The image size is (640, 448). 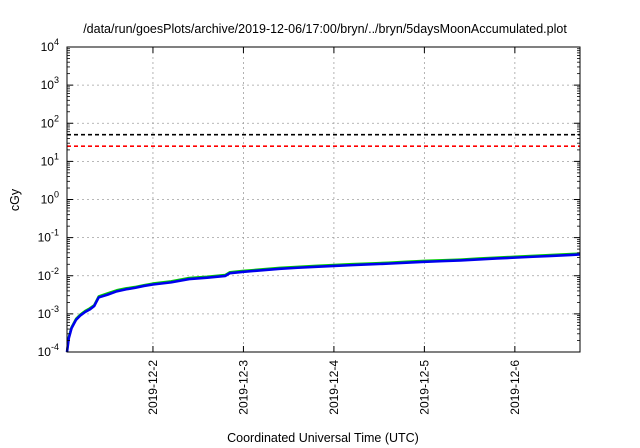 I want to click on y-tick-label: 10⁻², so click(x=48, y=274).